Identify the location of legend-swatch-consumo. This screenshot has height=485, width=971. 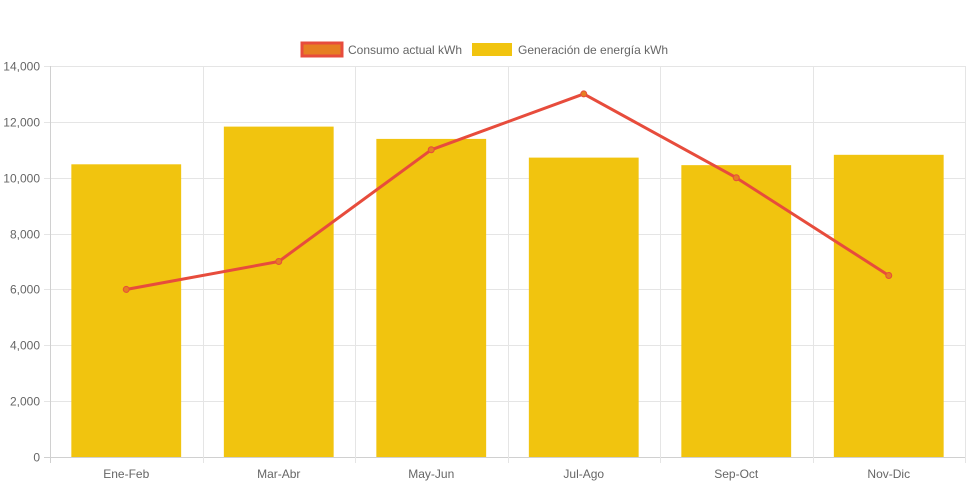
(322, 49).